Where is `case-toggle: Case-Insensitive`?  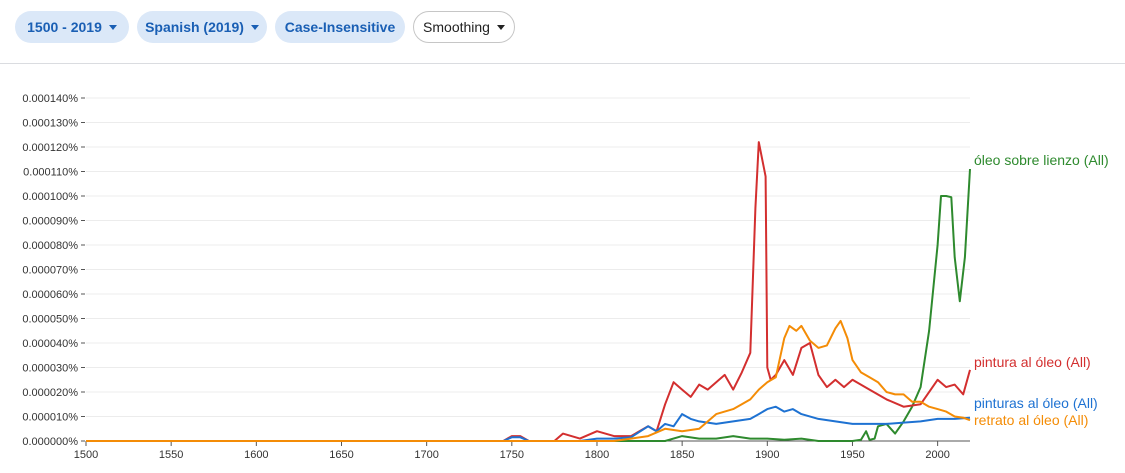 case-toggle: Case-Insensitive is located at coordinates (340, 27).